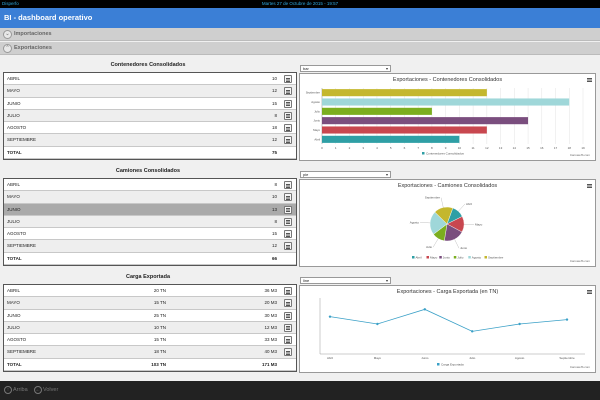 The width and height of the screenshot is (600, 400). I want to click on row-tn: 15 TN, so click(159, 303).